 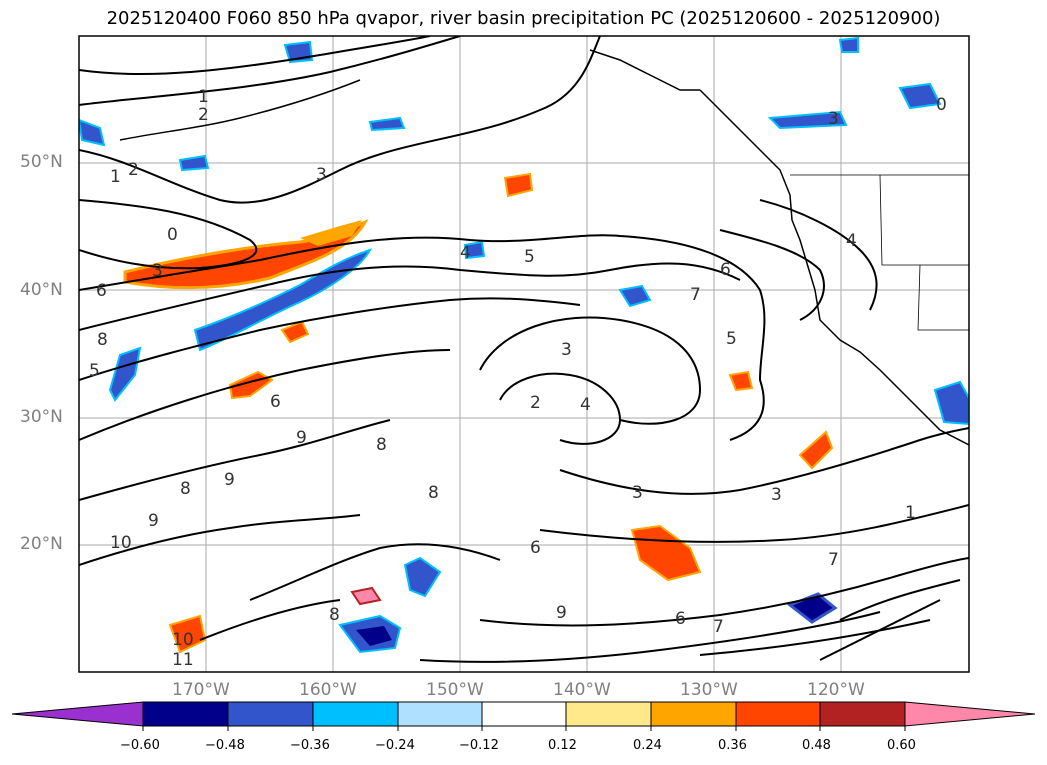 I want to click on colorbar-tick-label: −0.24, so click(x=395, y=745).